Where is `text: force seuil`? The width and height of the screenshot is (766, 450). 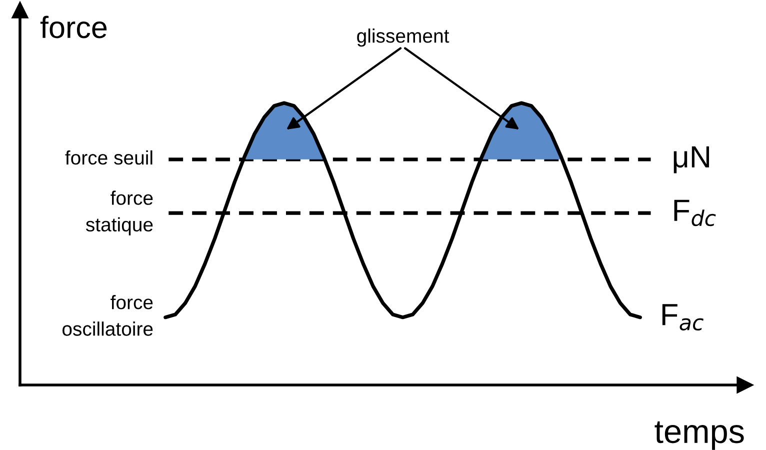
text: force seuil is located at coordinates (108, 157).